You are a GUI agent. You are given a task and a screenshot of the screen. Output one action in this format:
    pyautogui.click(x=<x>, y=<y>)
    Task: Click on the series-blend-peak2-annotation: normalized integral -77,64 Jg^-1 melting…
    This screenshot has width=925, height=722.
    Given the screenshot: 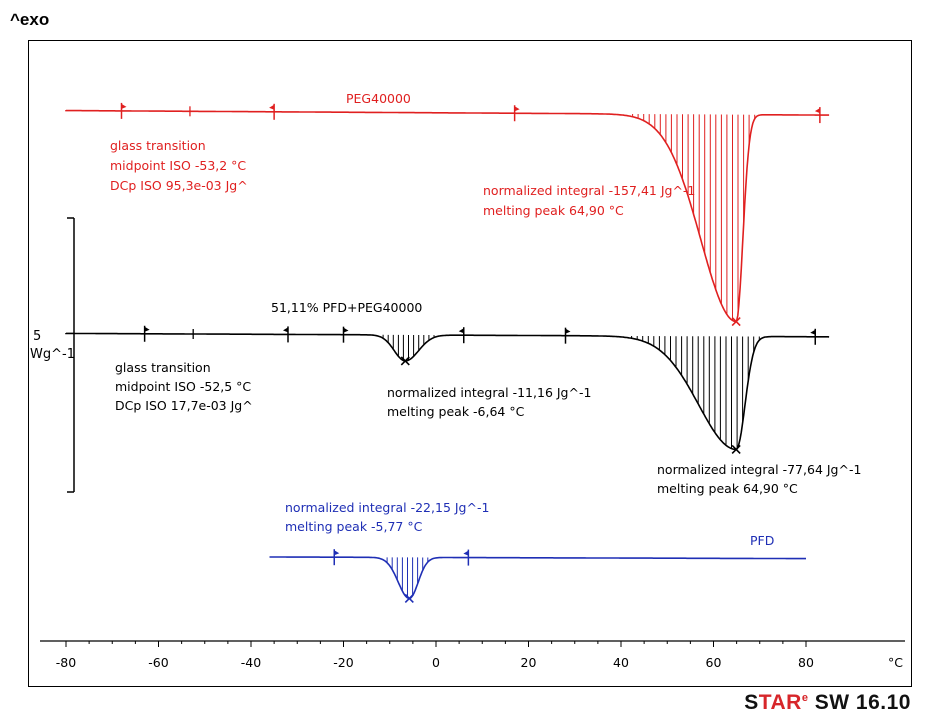 What is the action you would take?
    pyautogui.click(x=761, y=479)
    